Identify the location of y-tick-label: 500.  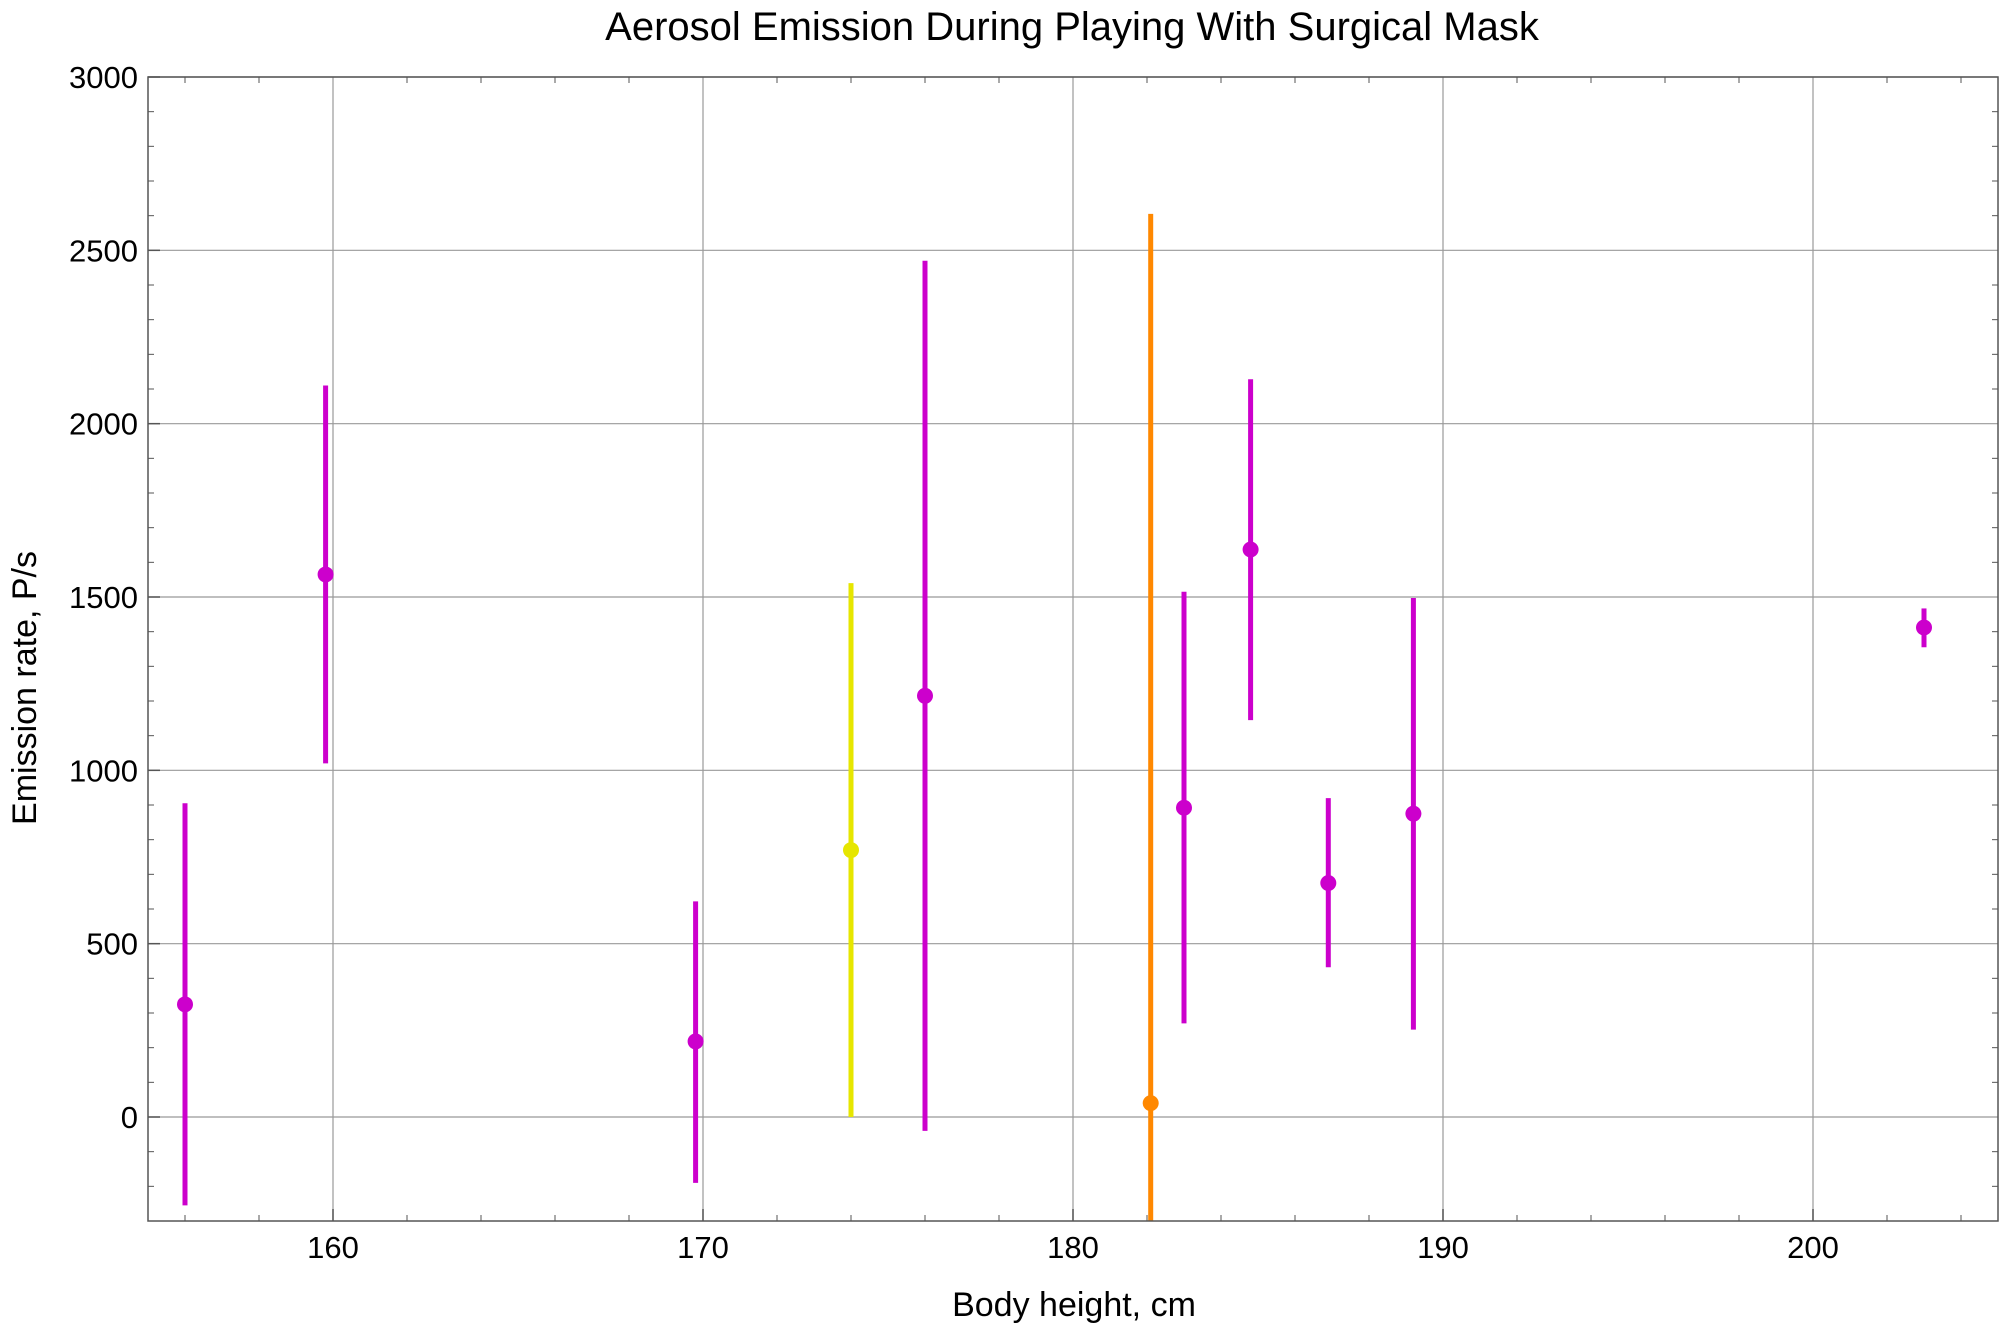
(112, 944).